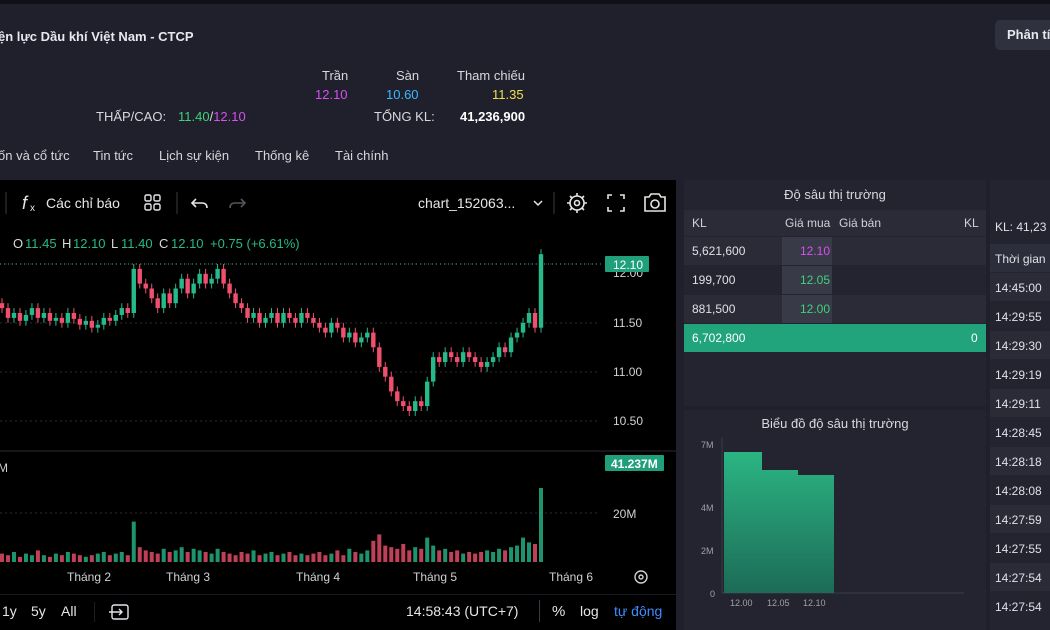 Image resolution: width=1050 pixels, height=630 pixels. What do you see at coordinates (814, 603) in the screenshot?
I see `depth-x-tick-12.10: 12.10` at bounding box center [814, 603].